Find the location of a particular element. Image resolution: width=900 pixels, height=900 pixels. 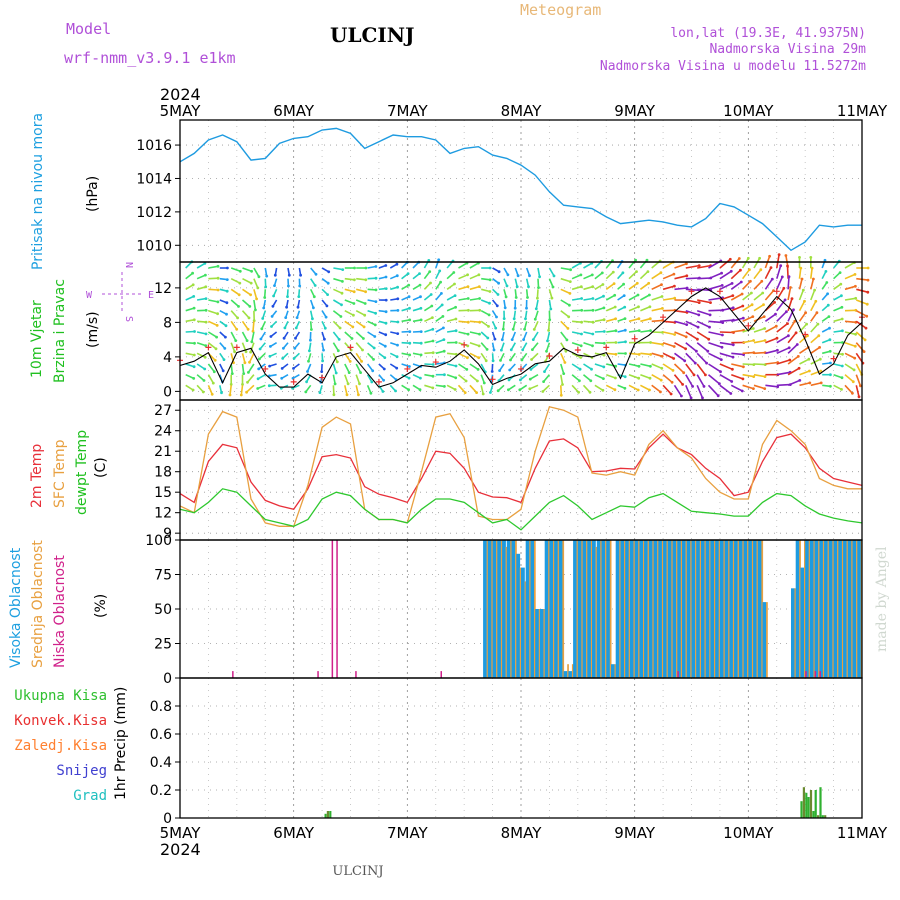

high-cloud-bar is located at coordinates (636, 609).